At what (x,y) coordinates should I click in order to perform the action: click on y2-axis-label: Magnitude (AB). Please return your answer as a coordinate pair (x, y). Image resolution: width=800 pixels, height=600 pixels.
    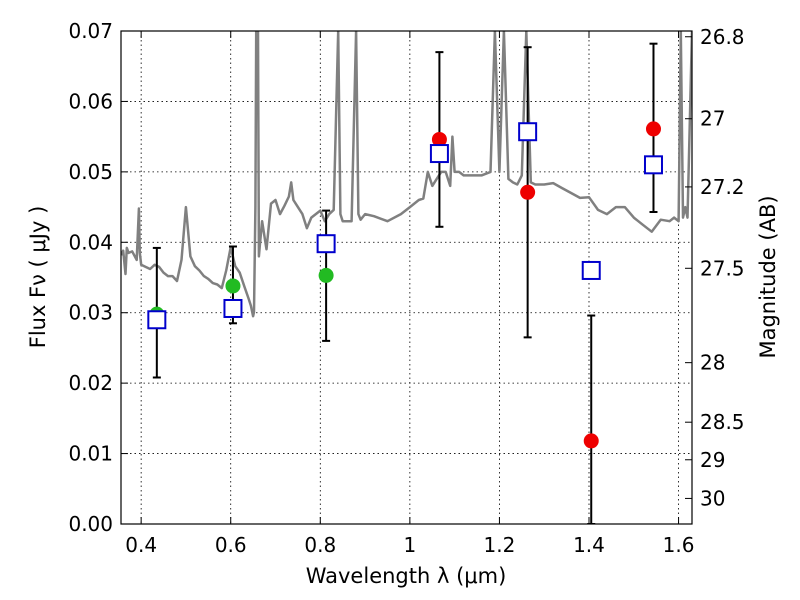
    Looking at the image, I should click on (768, 276).